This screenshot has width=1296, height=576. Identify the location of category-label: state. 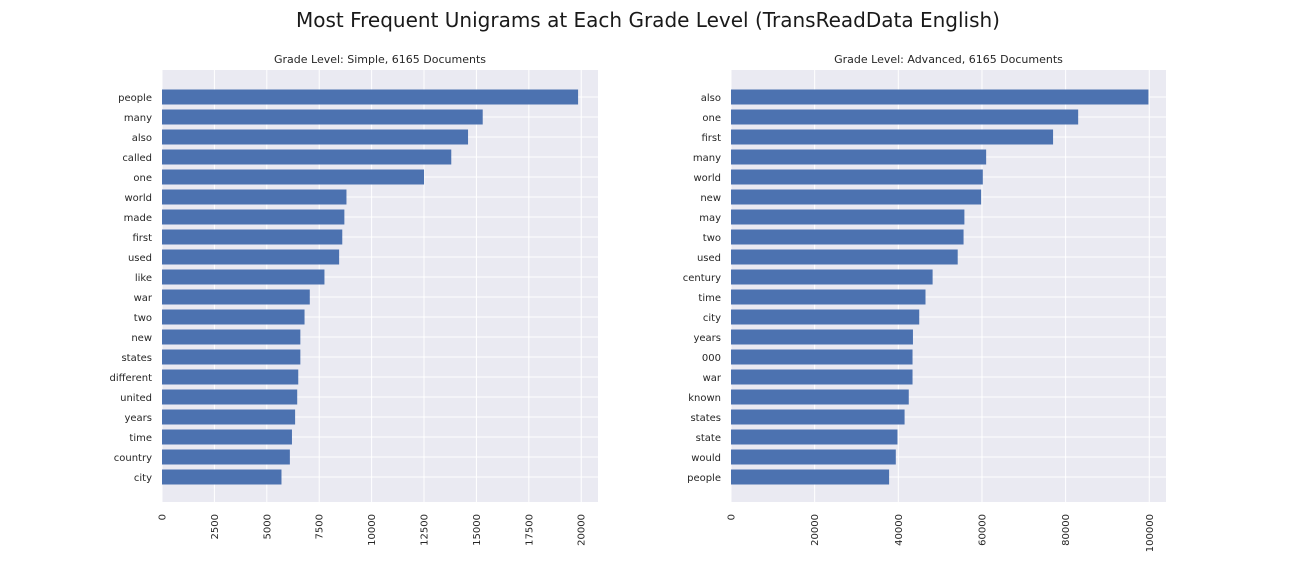
(708, 438).